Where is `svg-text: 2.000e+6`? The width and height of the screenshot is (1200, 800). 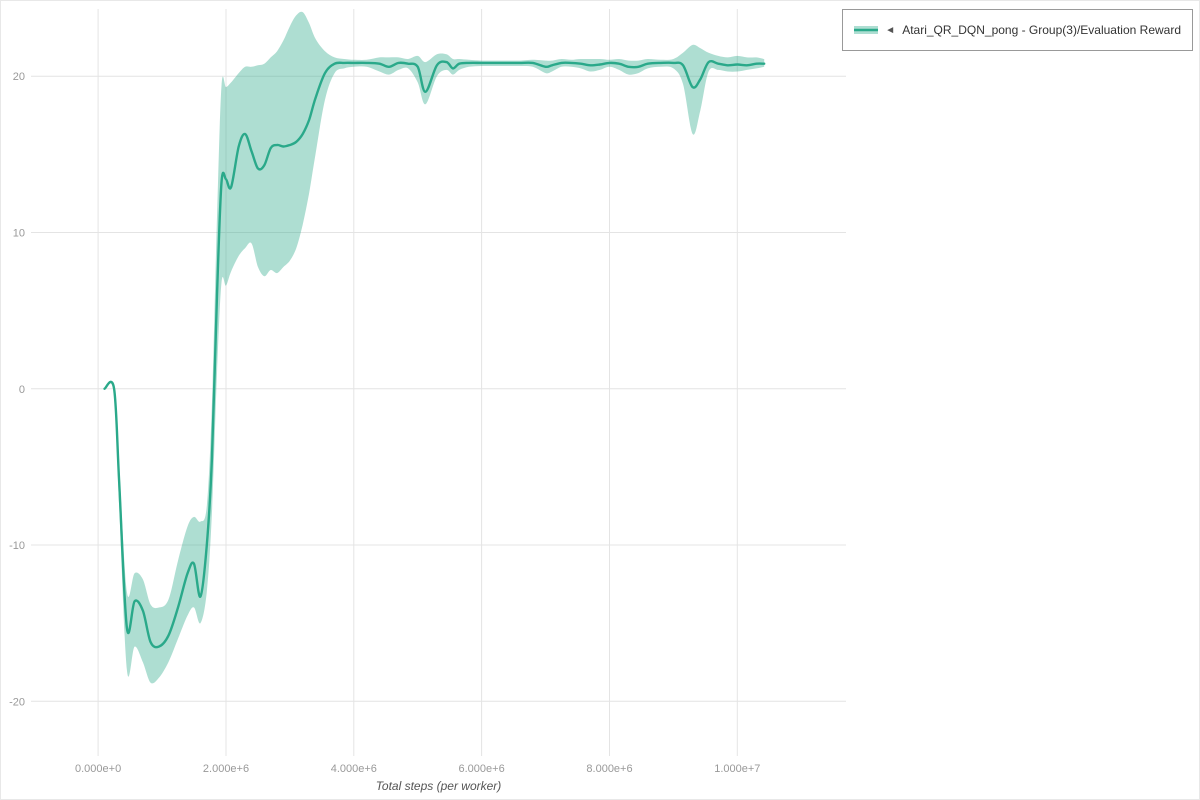 svg-text: 2.000e+6 is located at coordinates (226, 769).